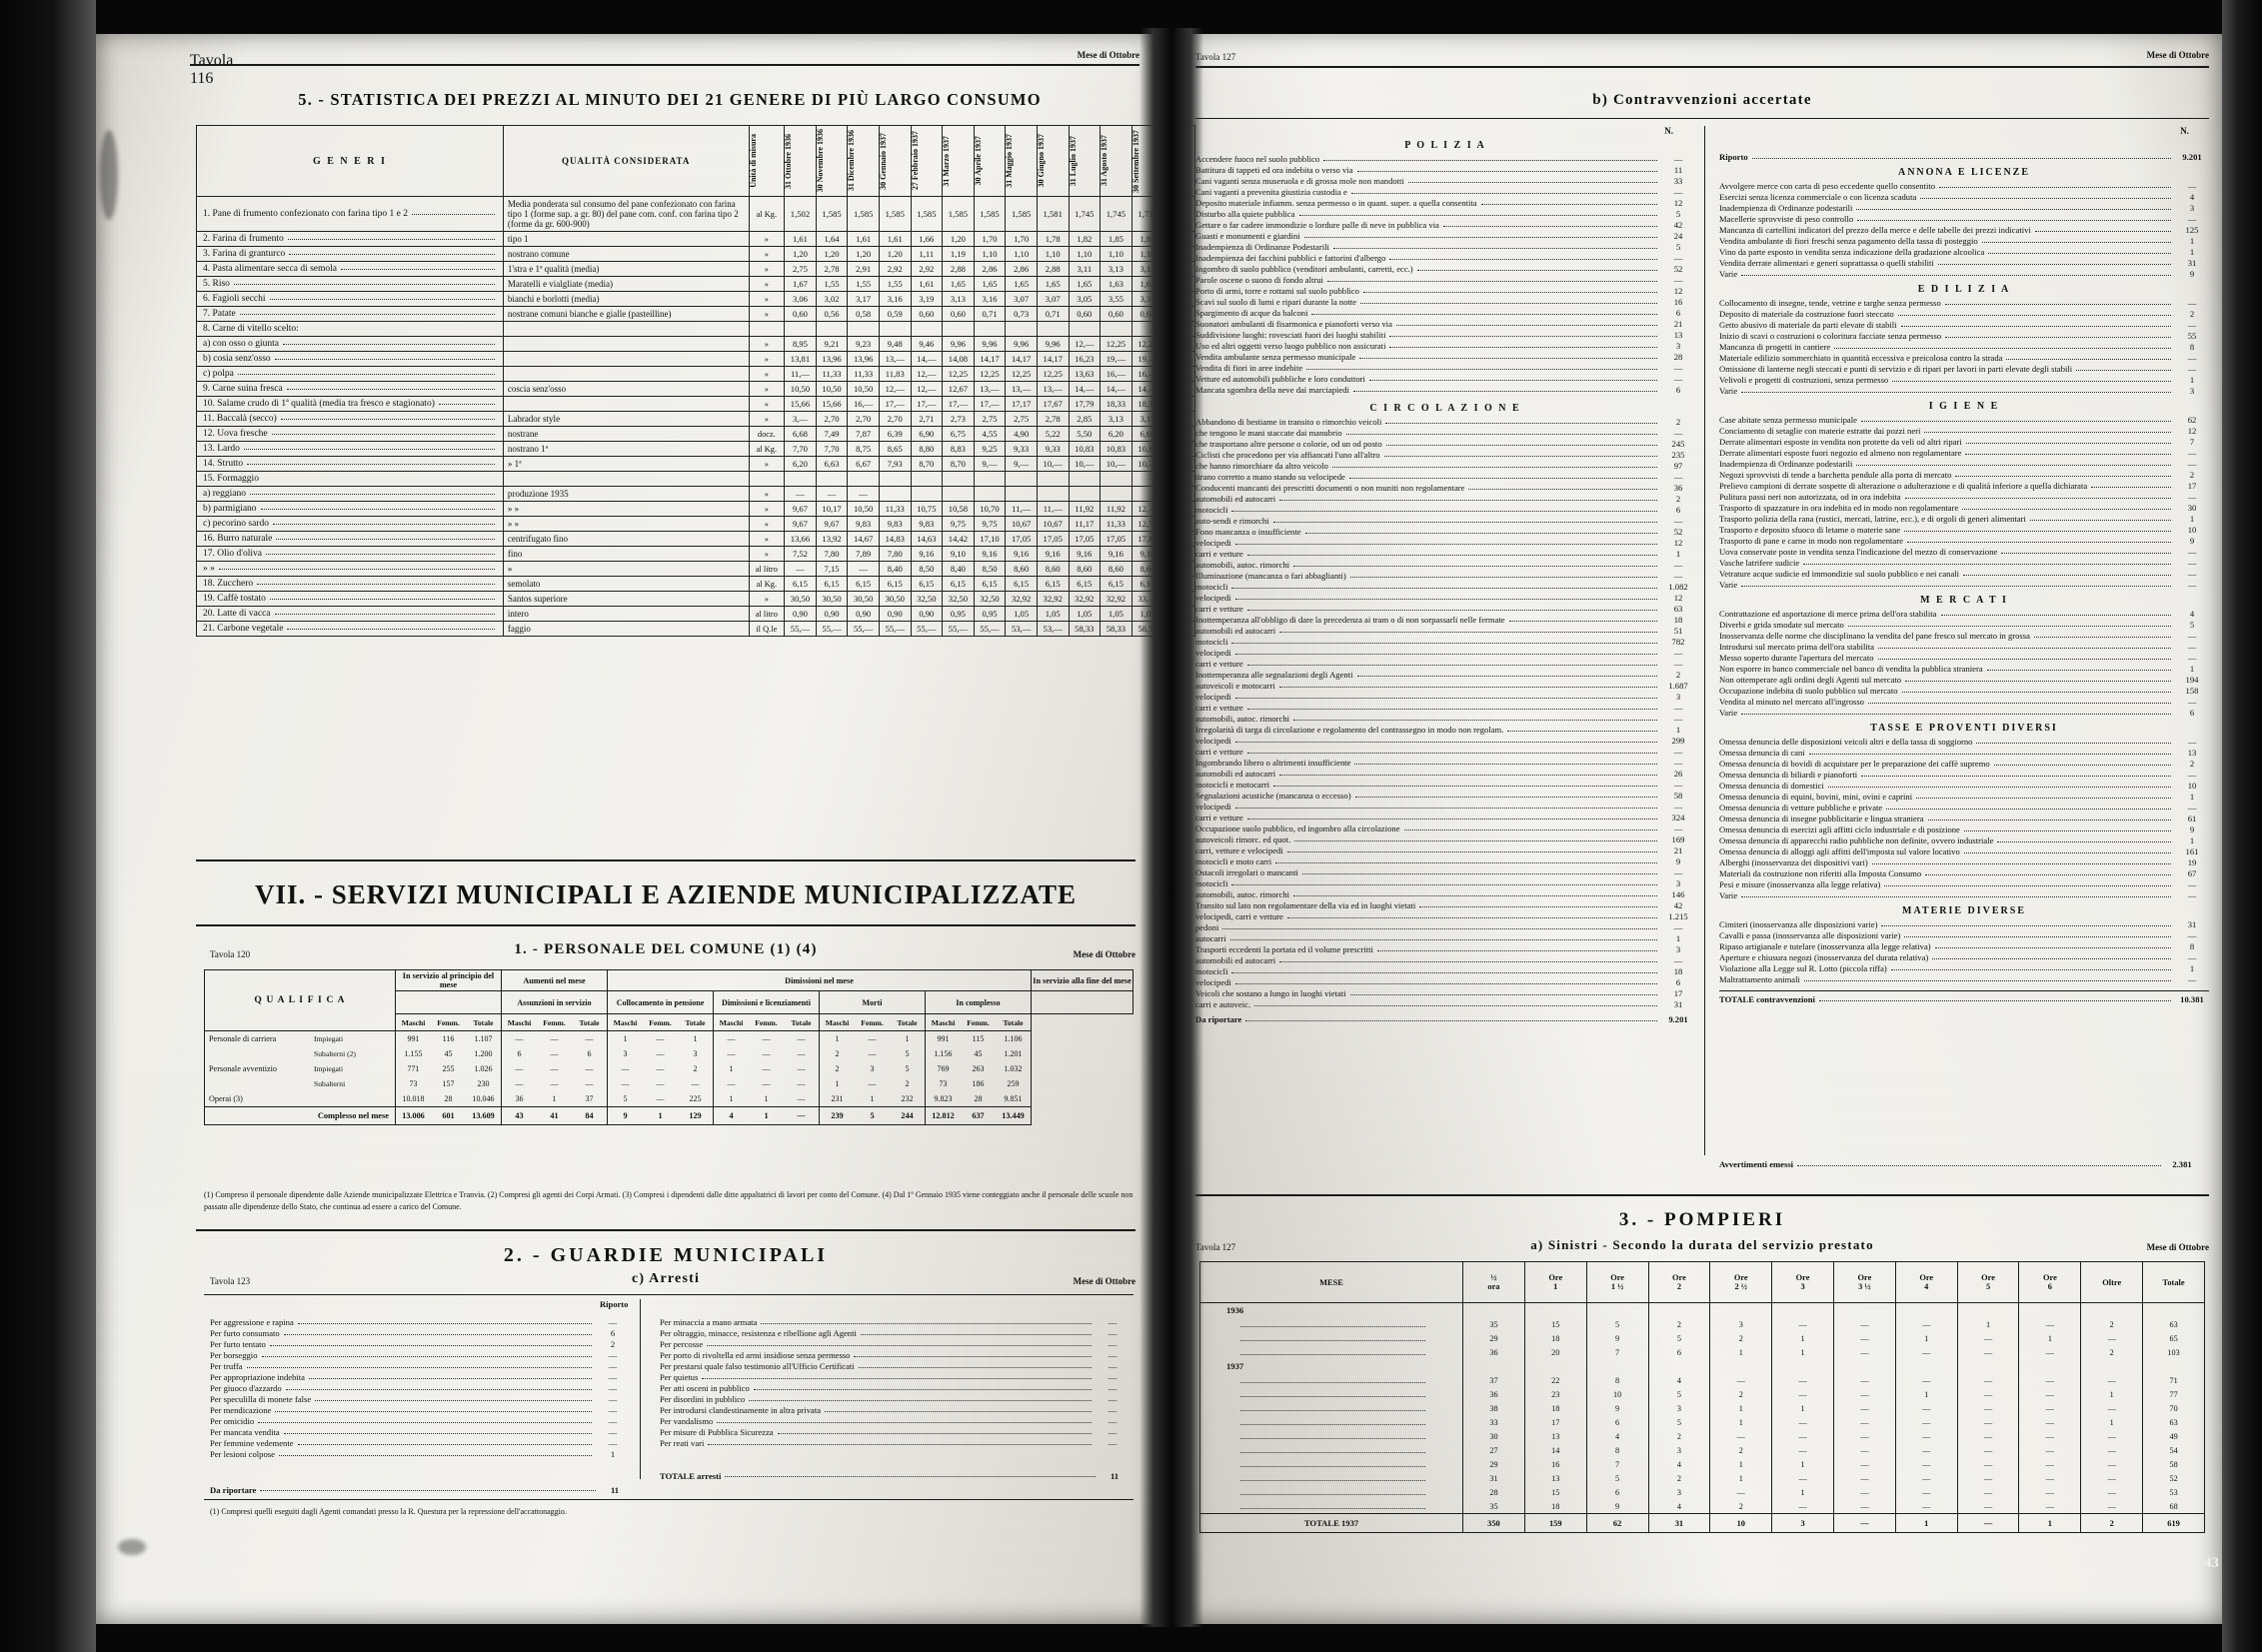 The image size is (2262, 1652). Describe the element at coordinates (1728, 585) in the screenshot. I see `igiene-label: Varie` at that location.